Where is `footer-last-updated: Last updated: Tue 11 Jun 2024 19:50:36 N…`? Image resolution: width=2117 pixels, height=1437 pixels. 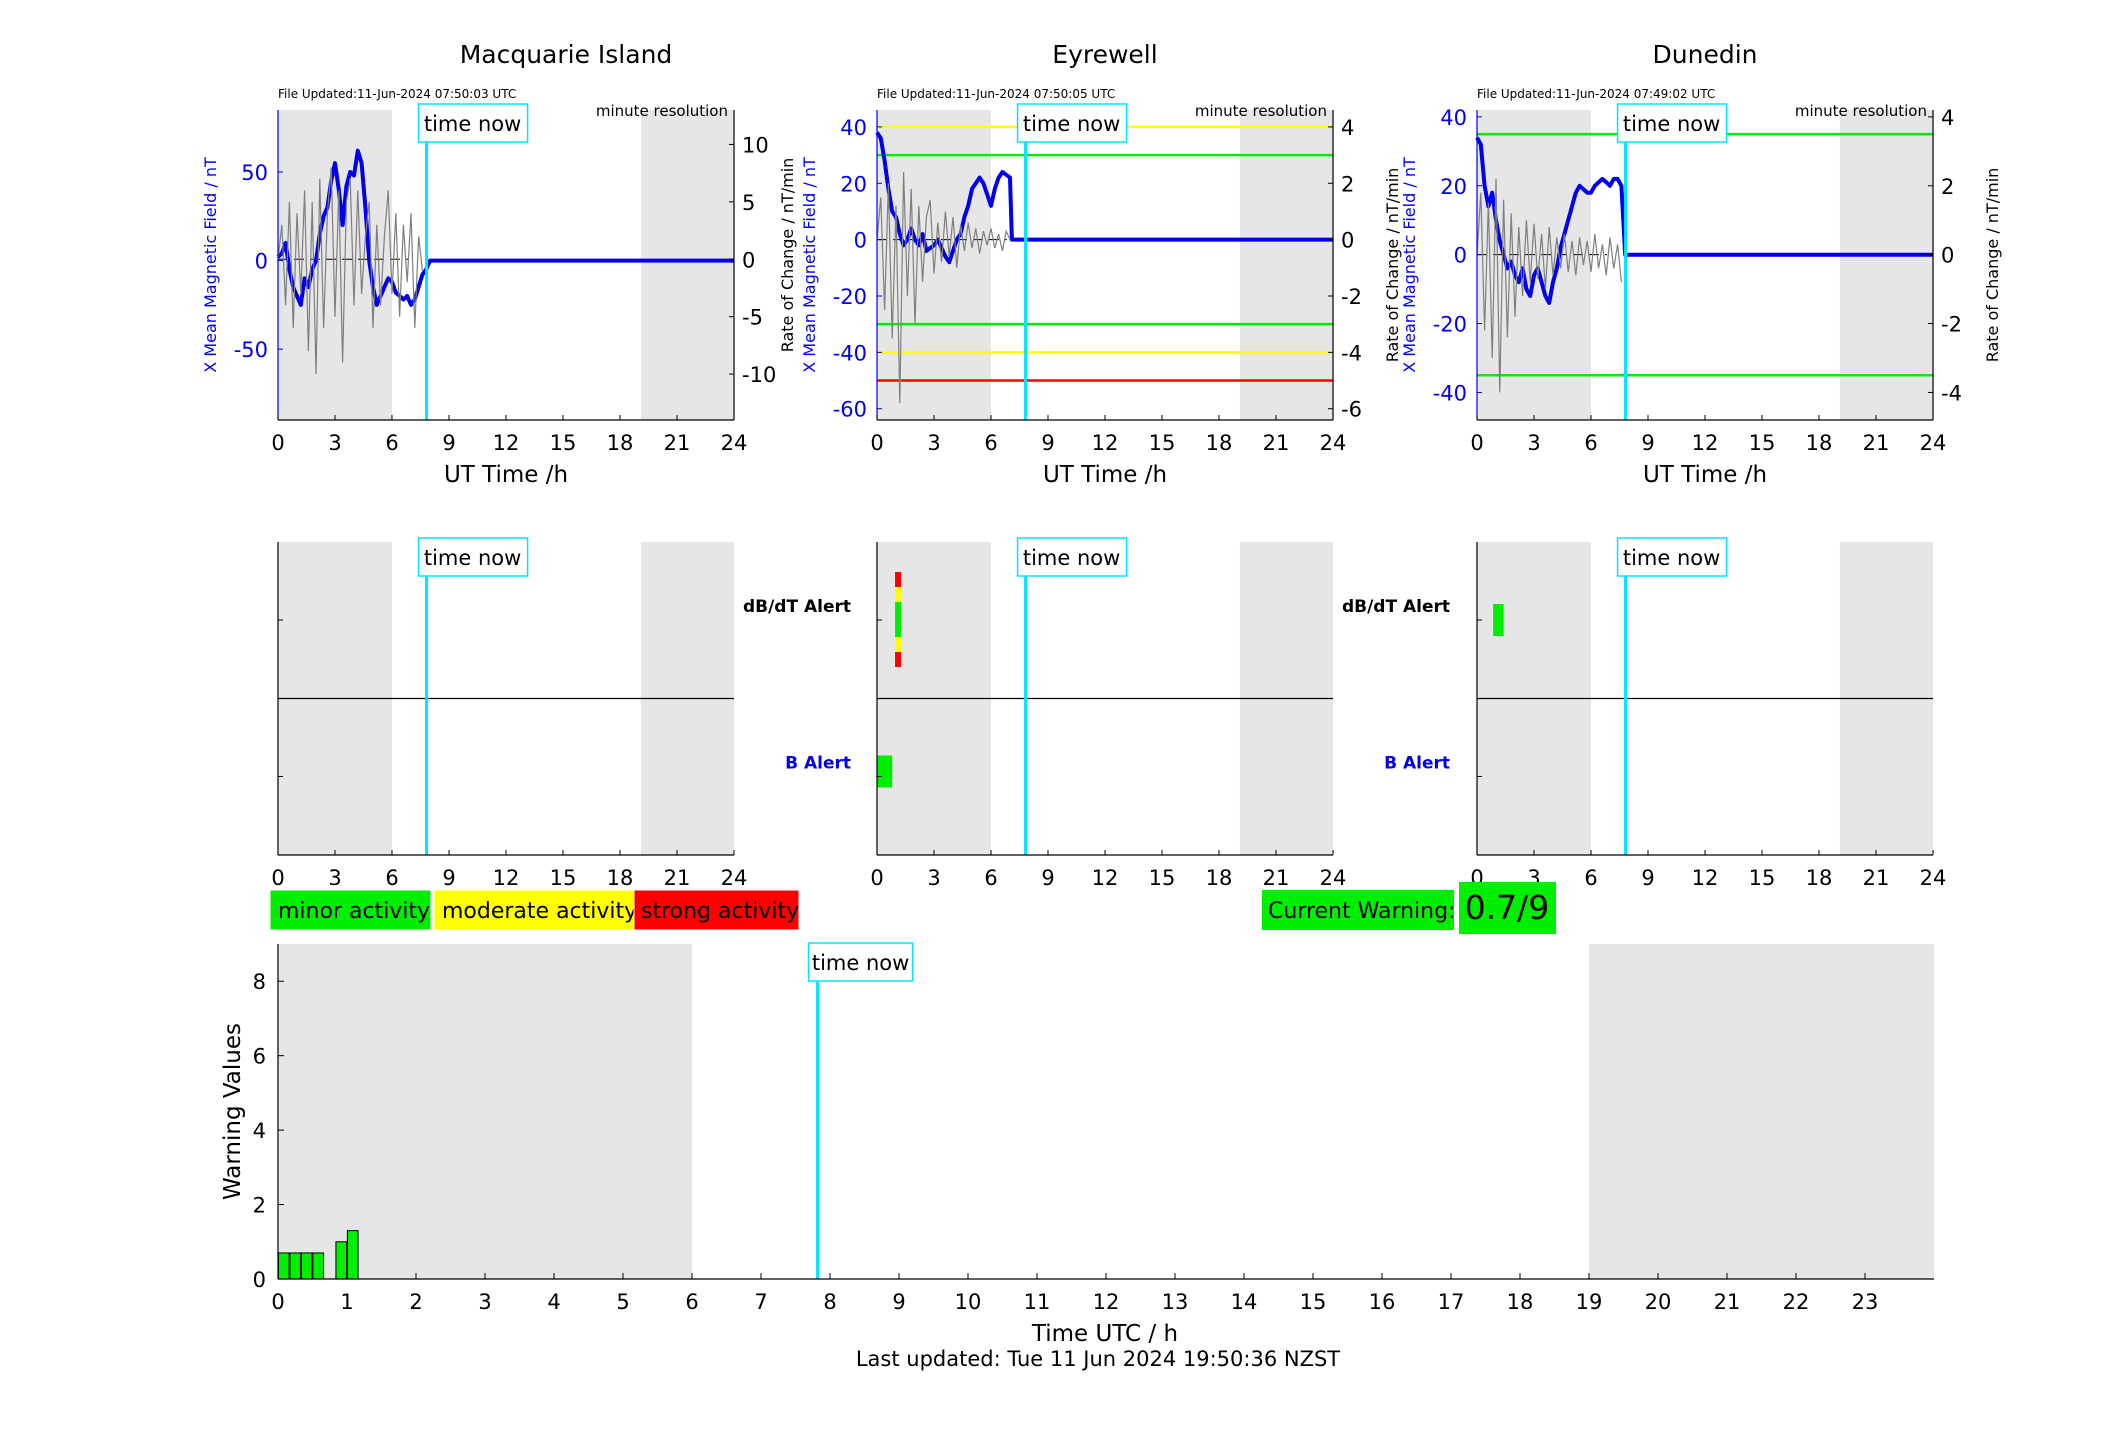 footer-last-updated: Last updated: Tue 11 Jun 2024 19:50:36 N… is located at coordinates (1098, 1359).